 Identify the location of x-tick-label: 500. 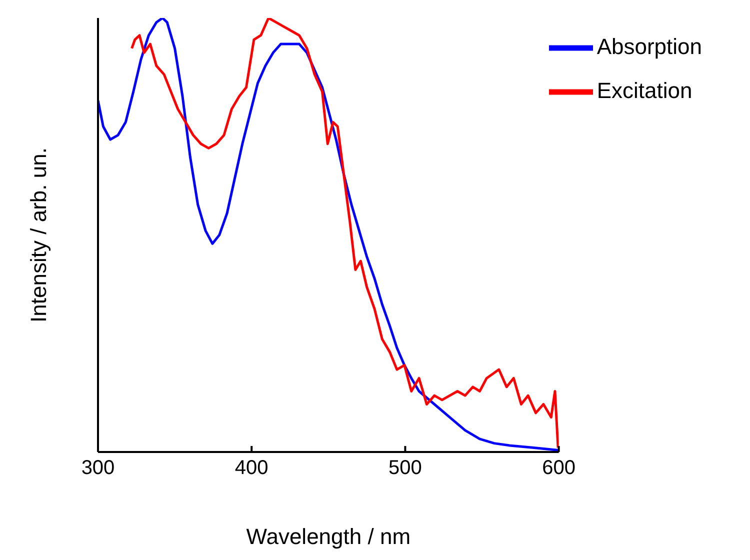
(405, 468).